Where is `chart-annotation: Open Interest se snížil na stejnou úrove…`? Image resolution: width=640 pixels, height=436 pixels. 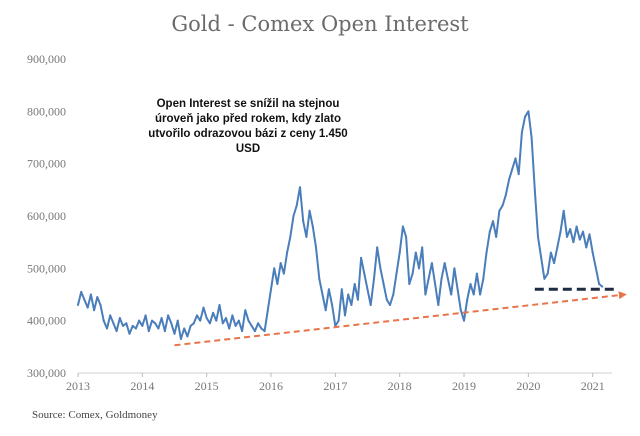 chart-annotation: Open Interest se snížil na stejnou úrove… is located at coordinates (248, 126).